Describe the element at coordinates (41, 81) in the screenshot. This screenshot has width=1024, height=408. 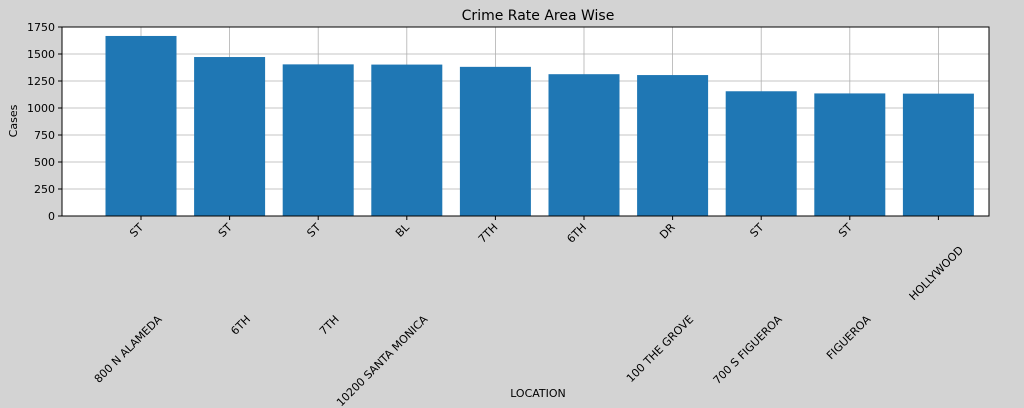
I see `y-tick-label: 1250` at that location.